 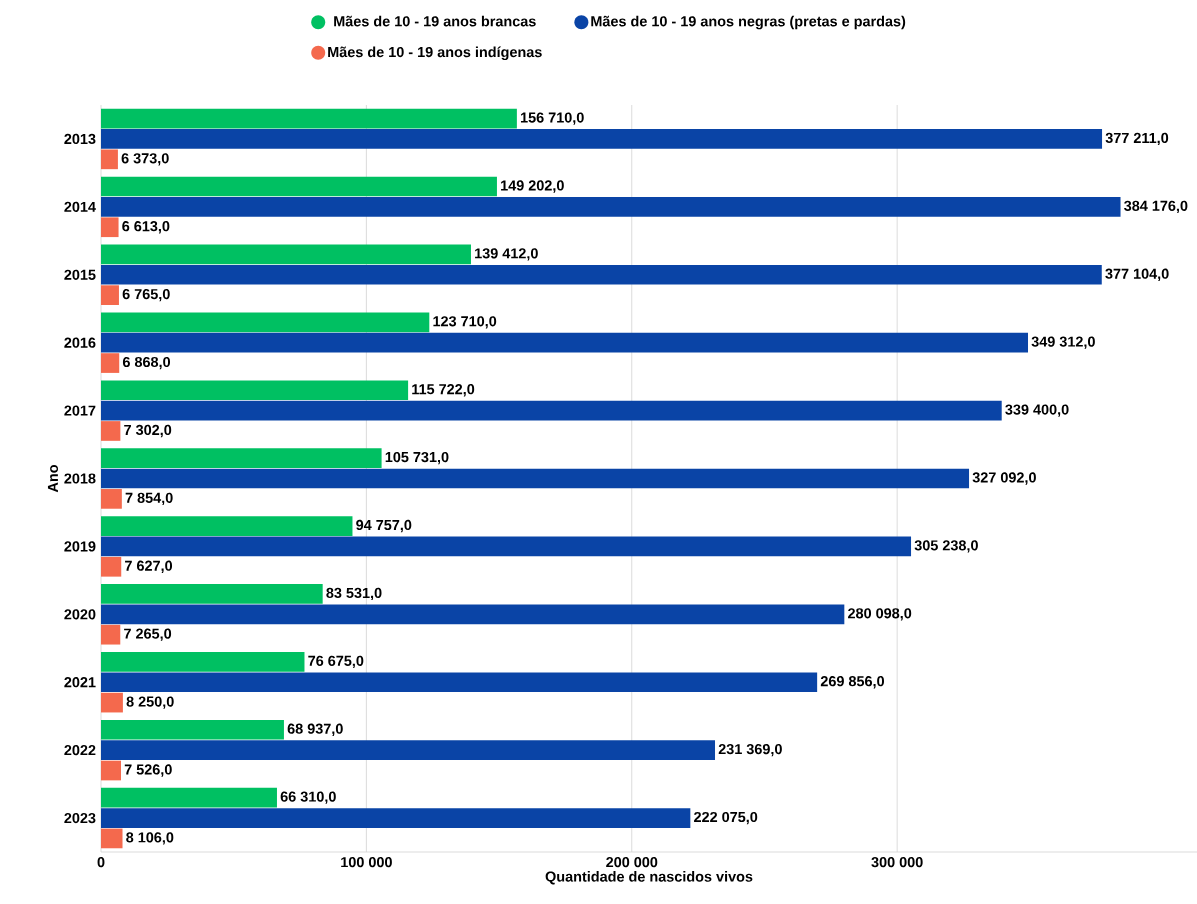 I want to click on data-label: 156 710,0, so click(x=552, y=118).